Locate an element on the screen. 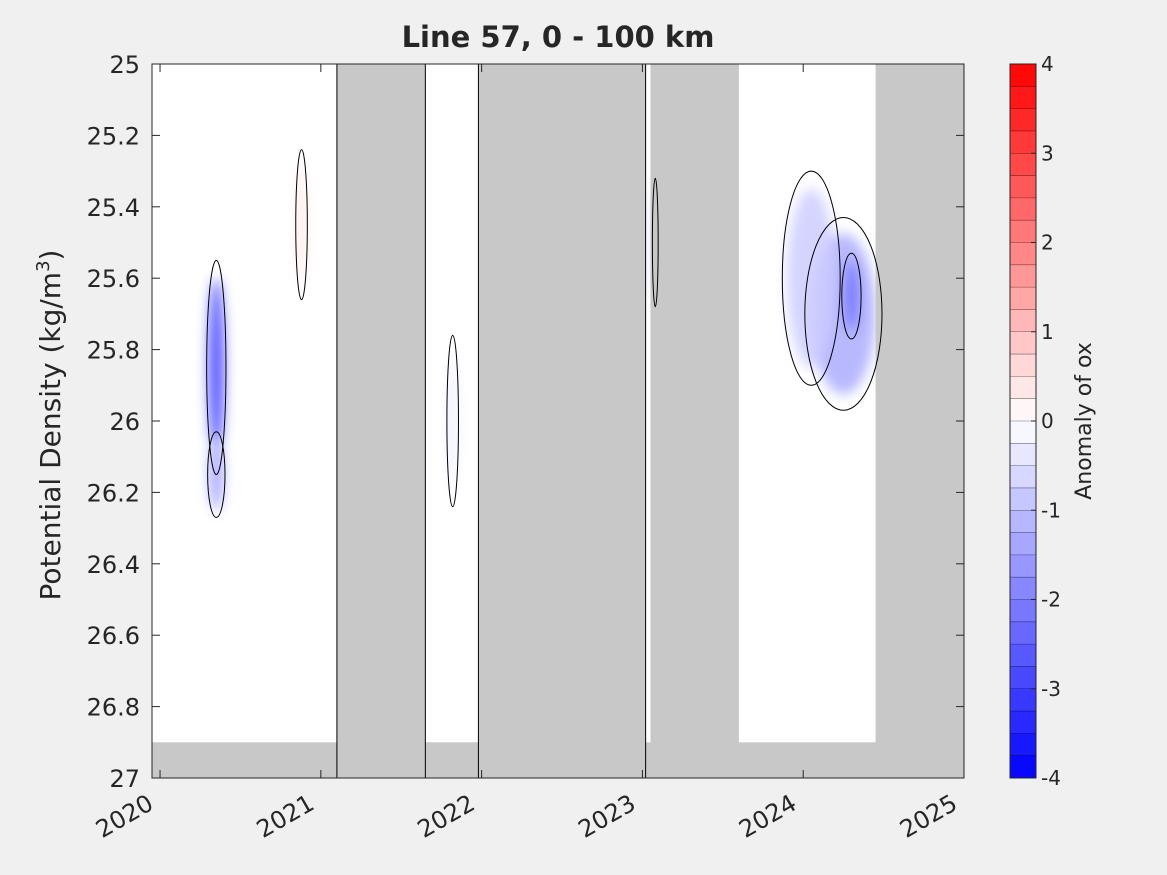 The width and height of the screenshot is (1167, 875). y-tick-label-25.2: 25.2 is located at coordinates (113, 136).